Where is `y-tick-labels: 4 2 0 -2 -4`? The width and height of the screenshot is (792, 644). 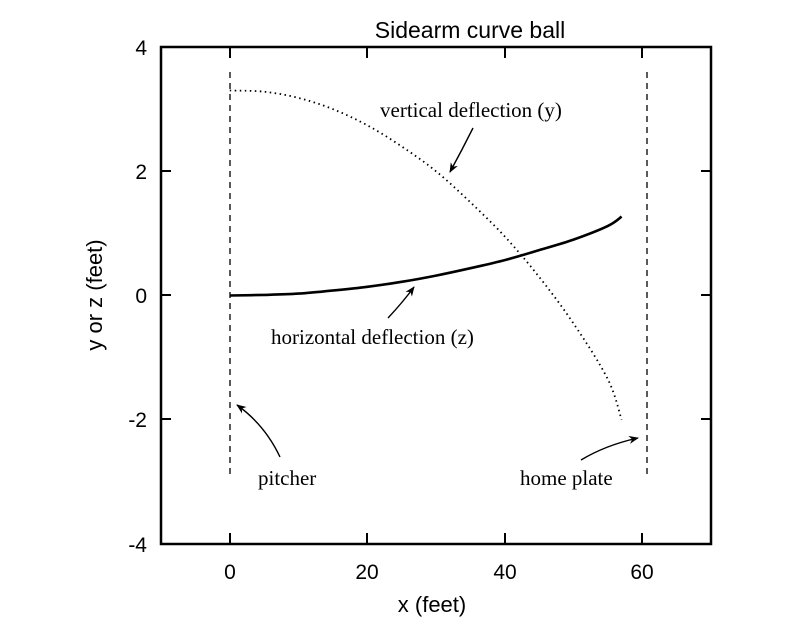
y-tick-labels: 4 2 0 -2 -4 is located at coordinates (137, 297).